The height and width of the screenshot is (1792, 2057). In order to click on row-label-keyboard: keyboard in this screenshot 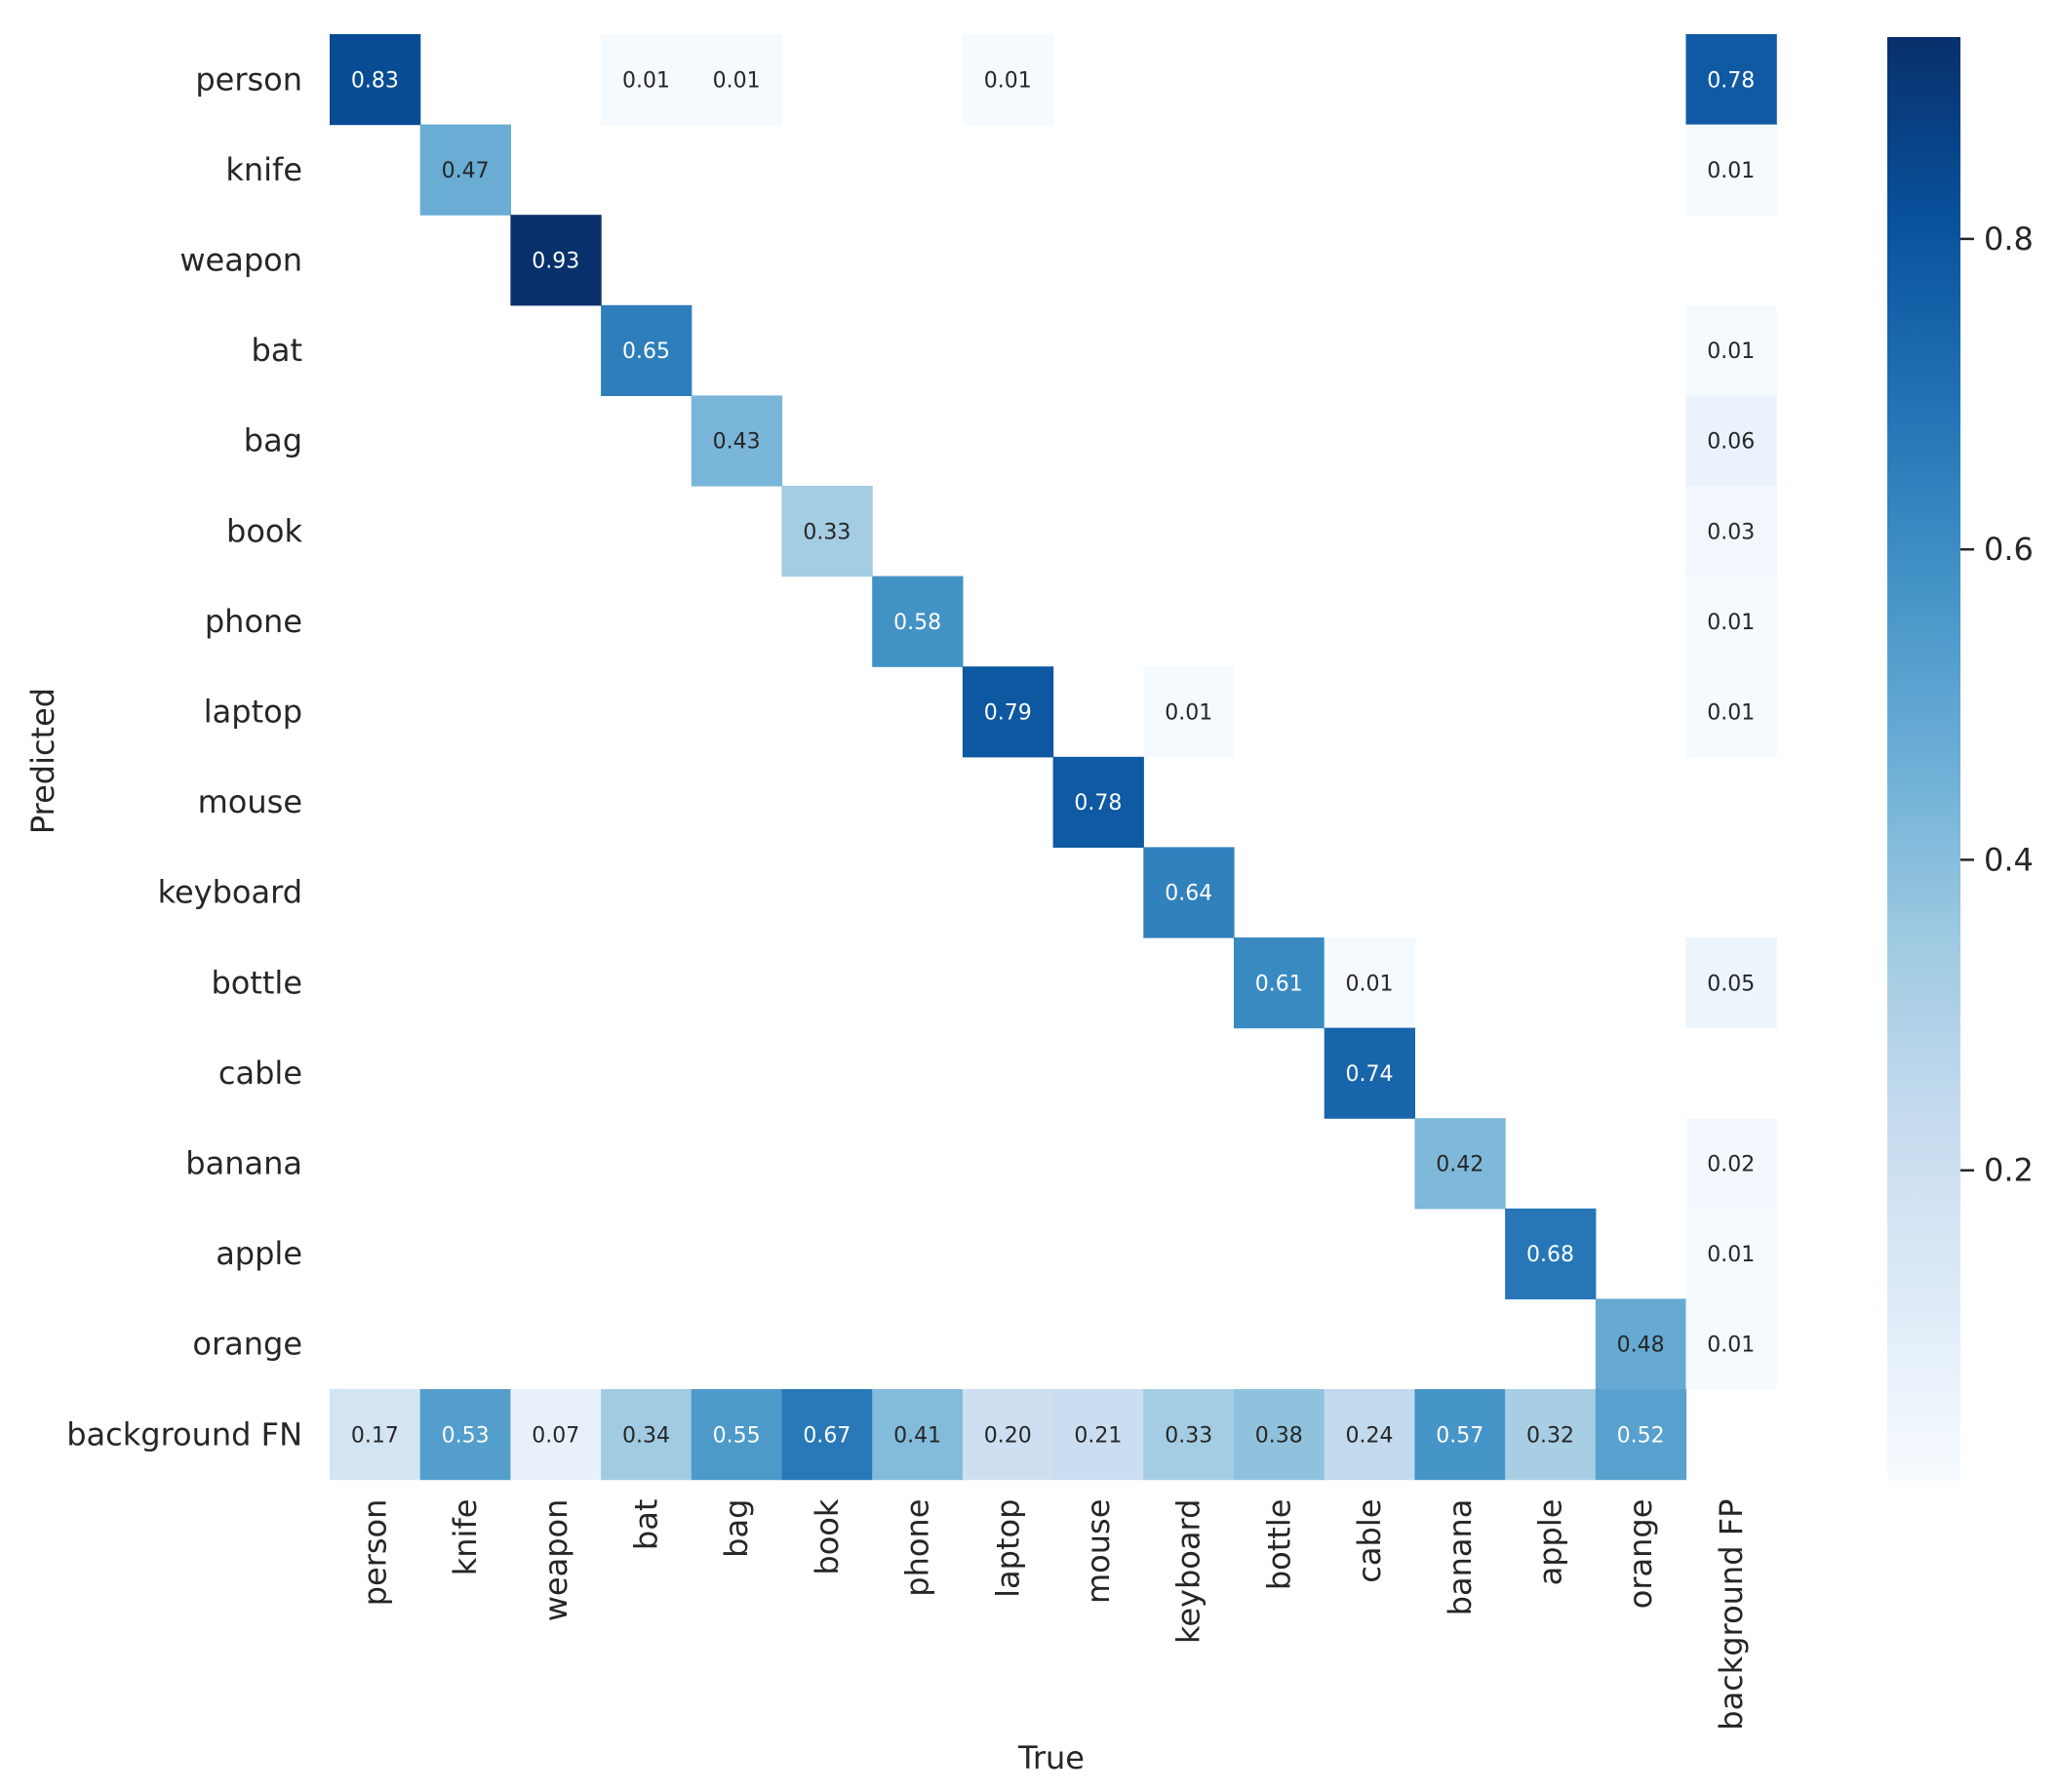, I will do `click(230, 892)`.